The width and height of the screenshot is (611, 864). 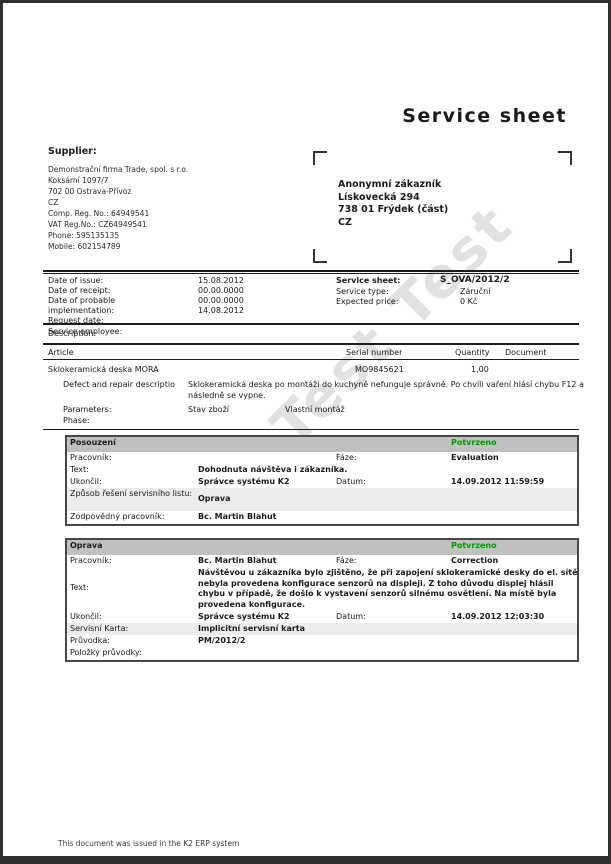 What do you see at coordinates (311, 359) in the screenshot?
I see `table-header-underline` at bounding box center [311, 359].